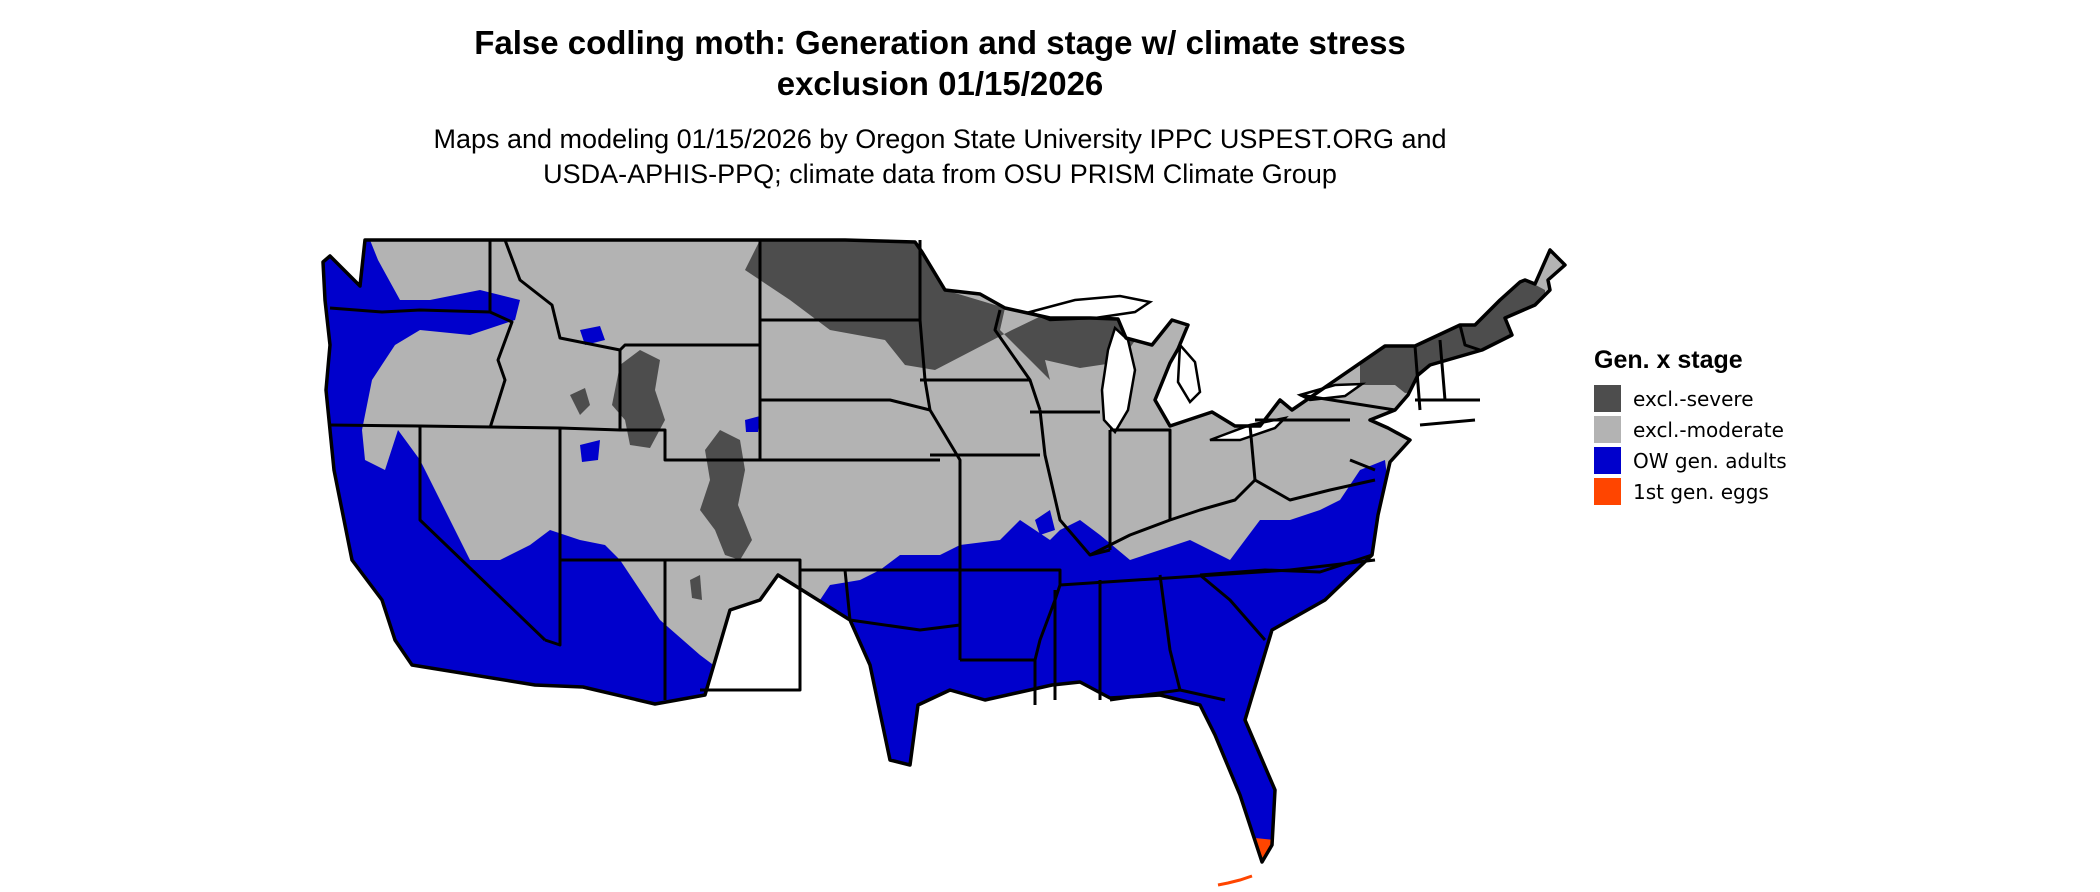 The image size is (2100, 892). Describe the element at coordinates (1708, 429) in the screenshot. I see `legend-label-excl-moderate: excl.-moderate` at that location.